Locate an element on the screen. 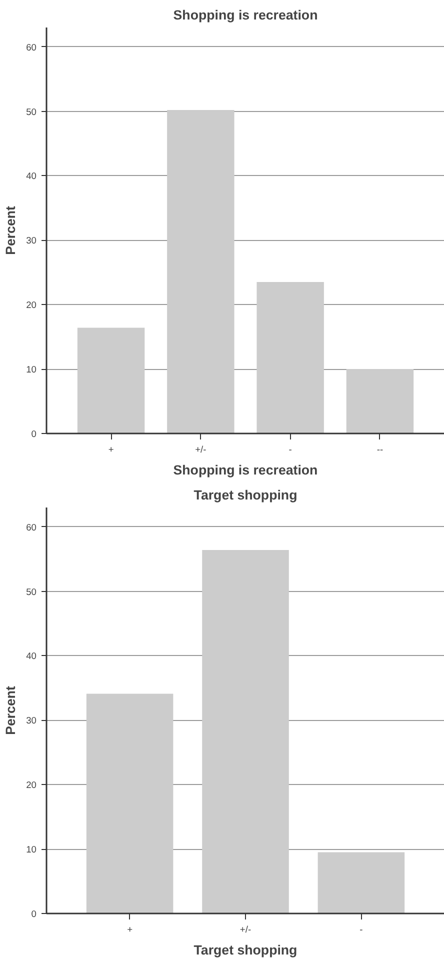  chart-title: Shopping is recreation is located at coordinates (245, 15).